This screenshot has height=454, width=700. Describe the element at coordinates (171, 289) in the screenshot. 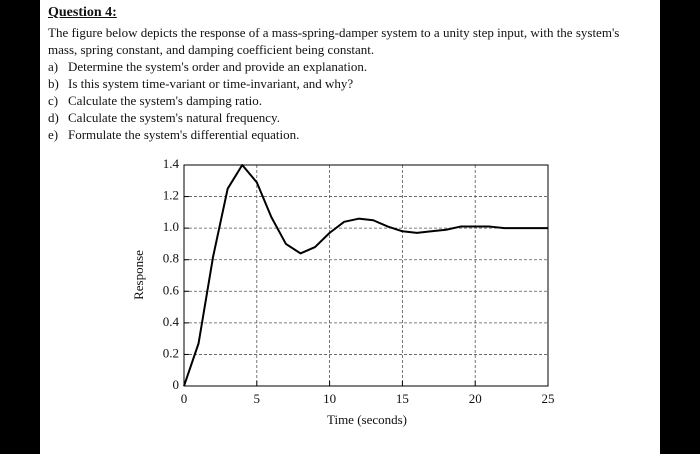

I see `y-tick-label: 0.6` at that location.